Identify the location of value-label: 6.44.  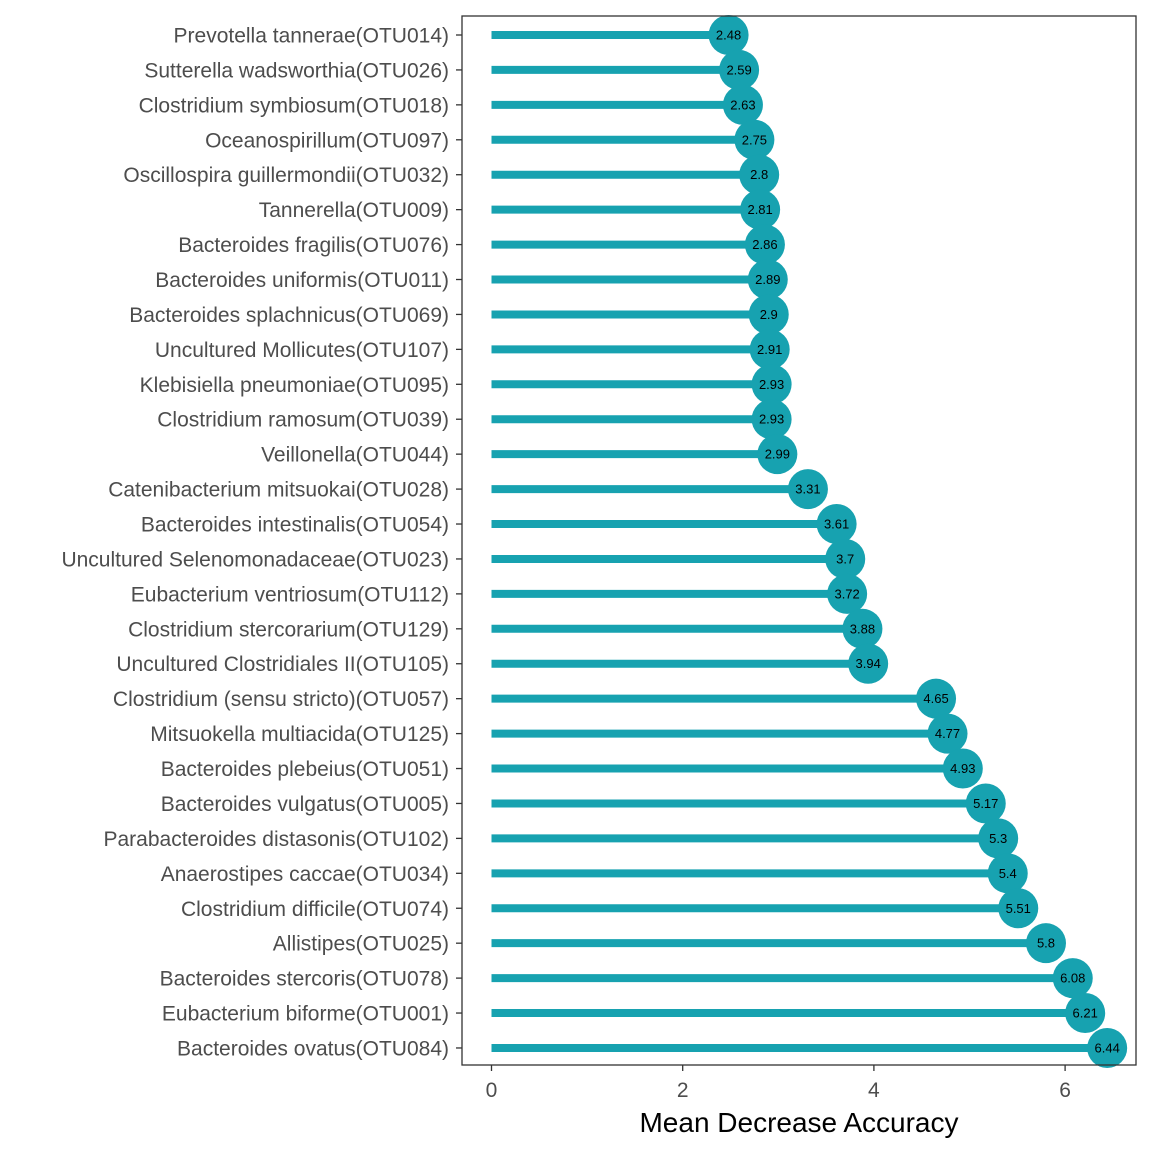
(1107, 1047).